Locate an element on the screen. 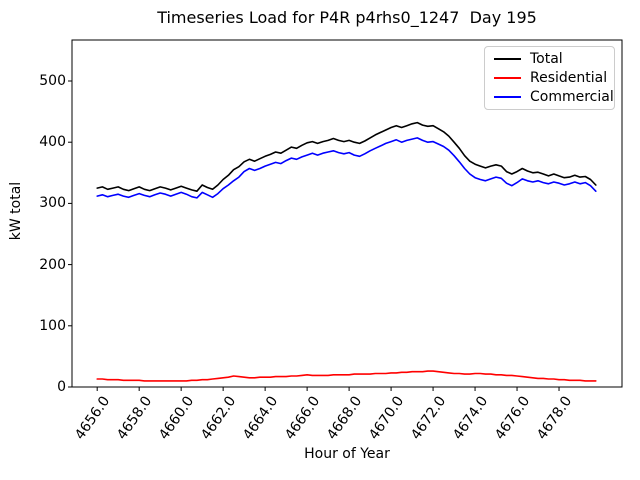 This screenshot has height=480, width=640. y-tick-label: 0 is located at coordinates (61, 387).